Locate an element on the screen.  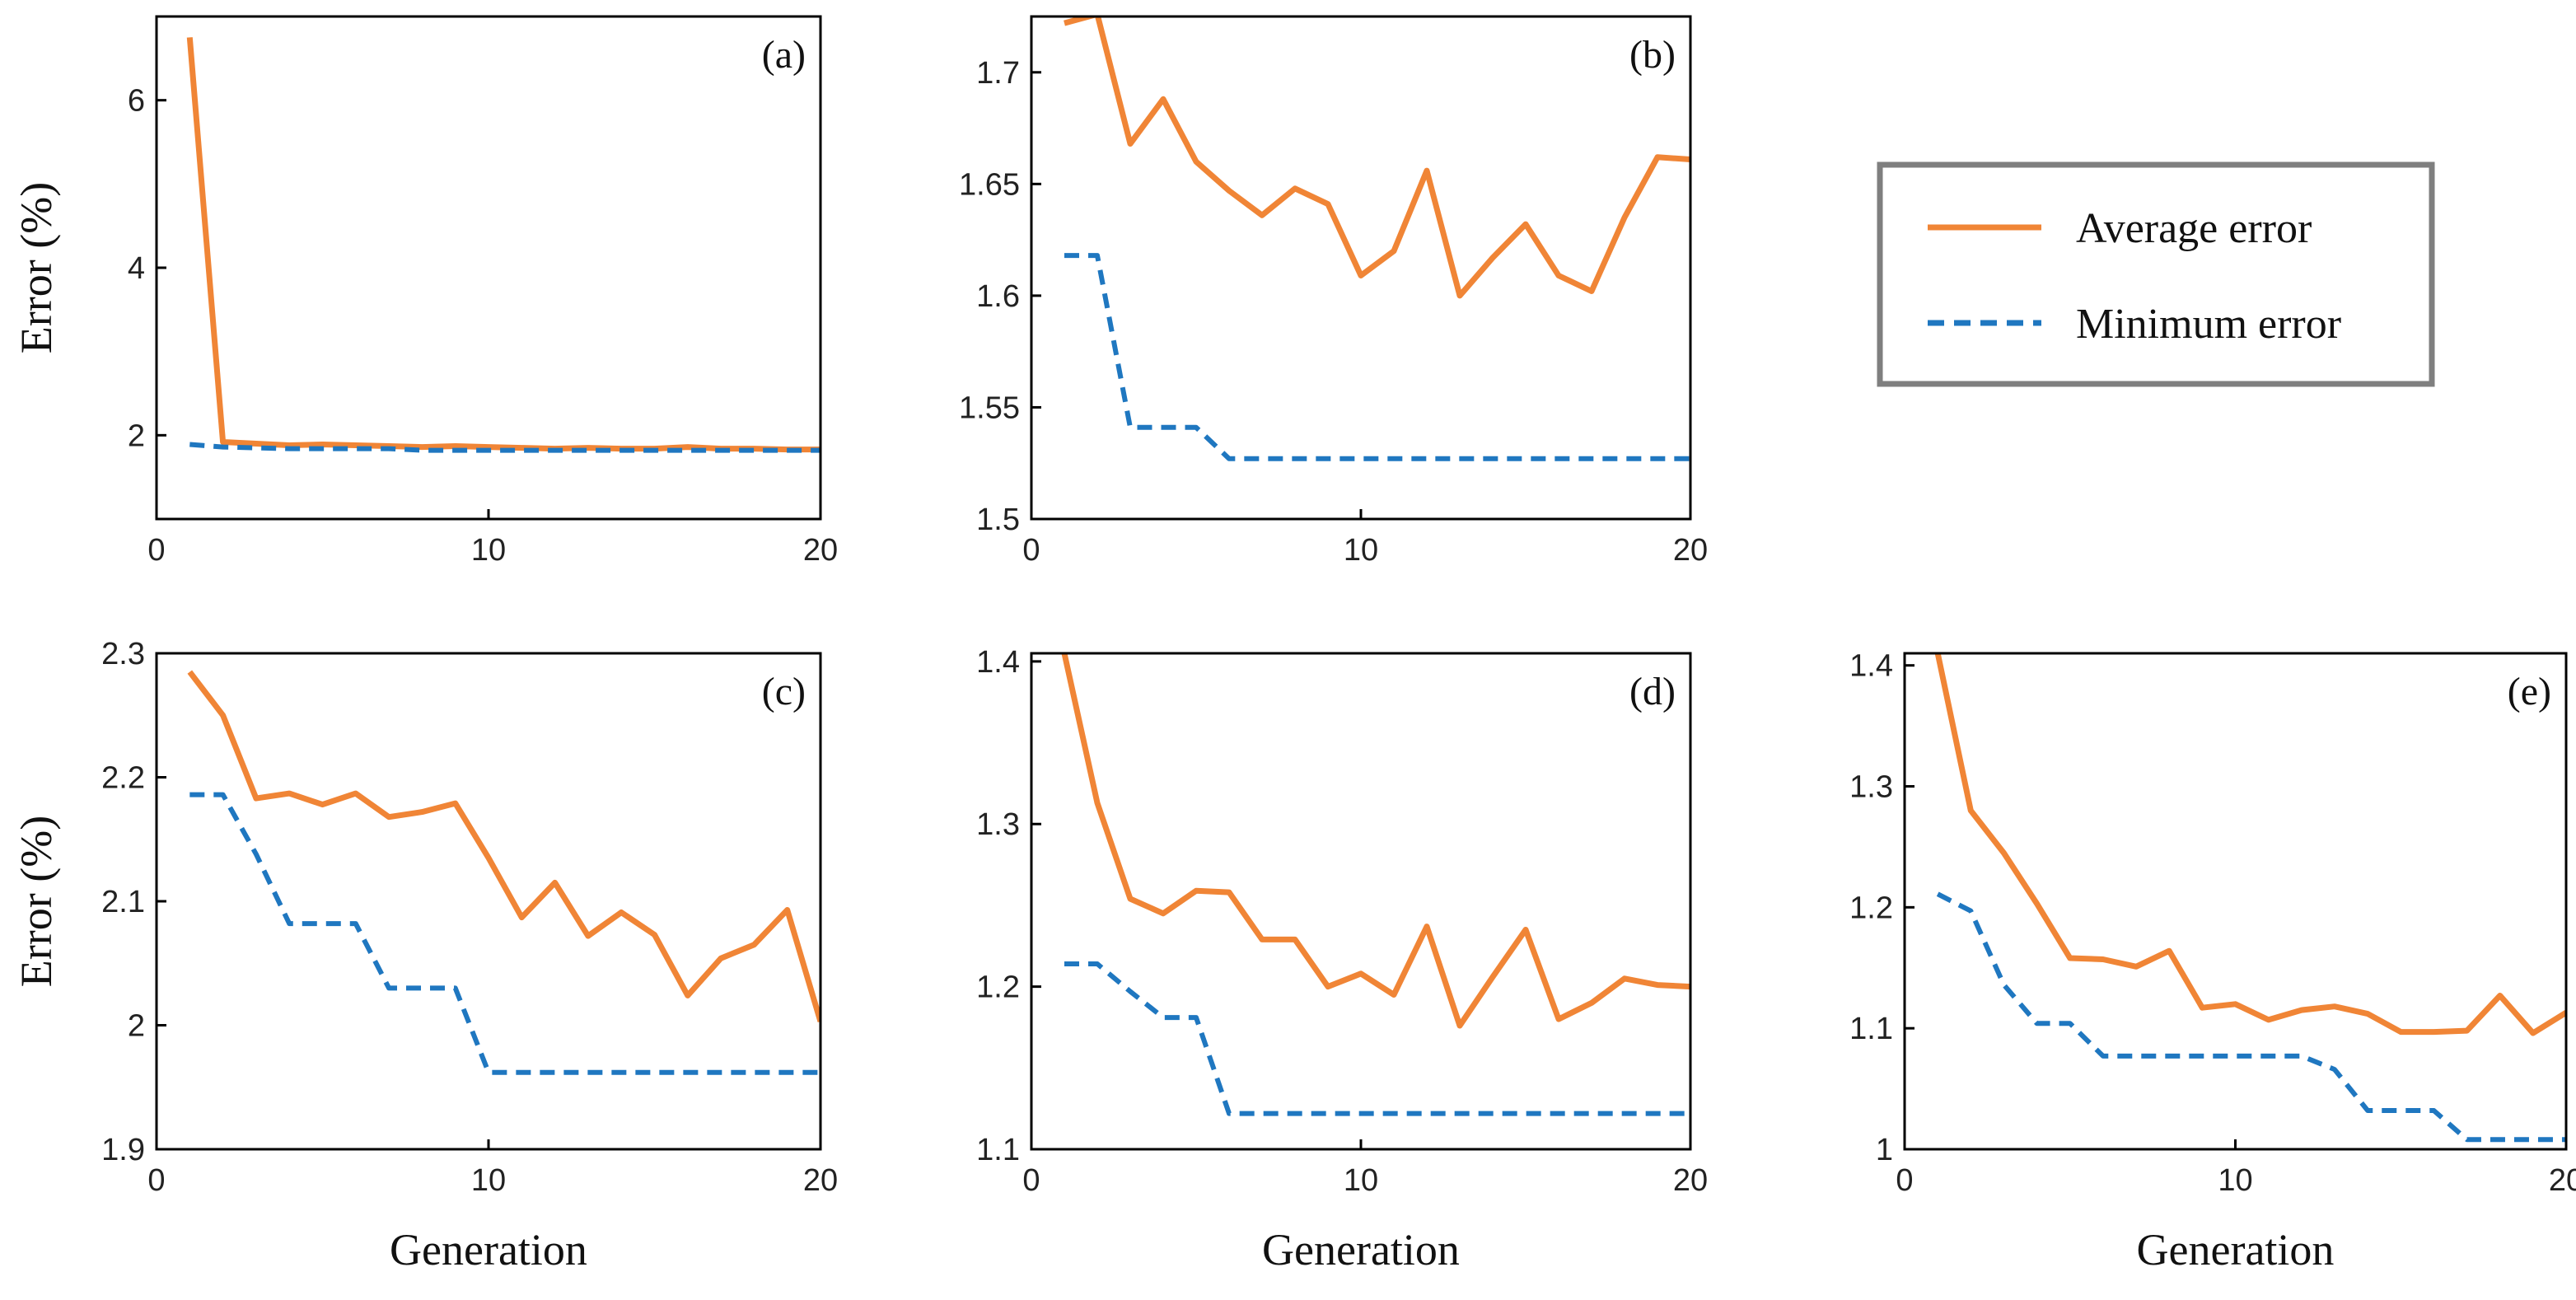
minimum-error-line-c is located at coordinates (504, 933).